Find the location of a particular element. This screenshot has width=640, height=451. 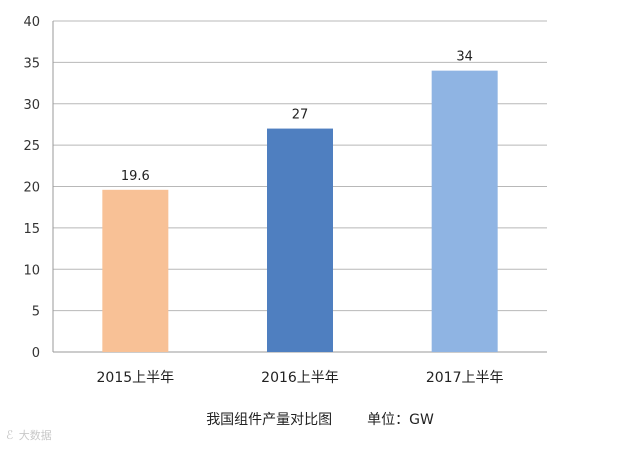

data-label: 27 is located at coordinates (300, 115).